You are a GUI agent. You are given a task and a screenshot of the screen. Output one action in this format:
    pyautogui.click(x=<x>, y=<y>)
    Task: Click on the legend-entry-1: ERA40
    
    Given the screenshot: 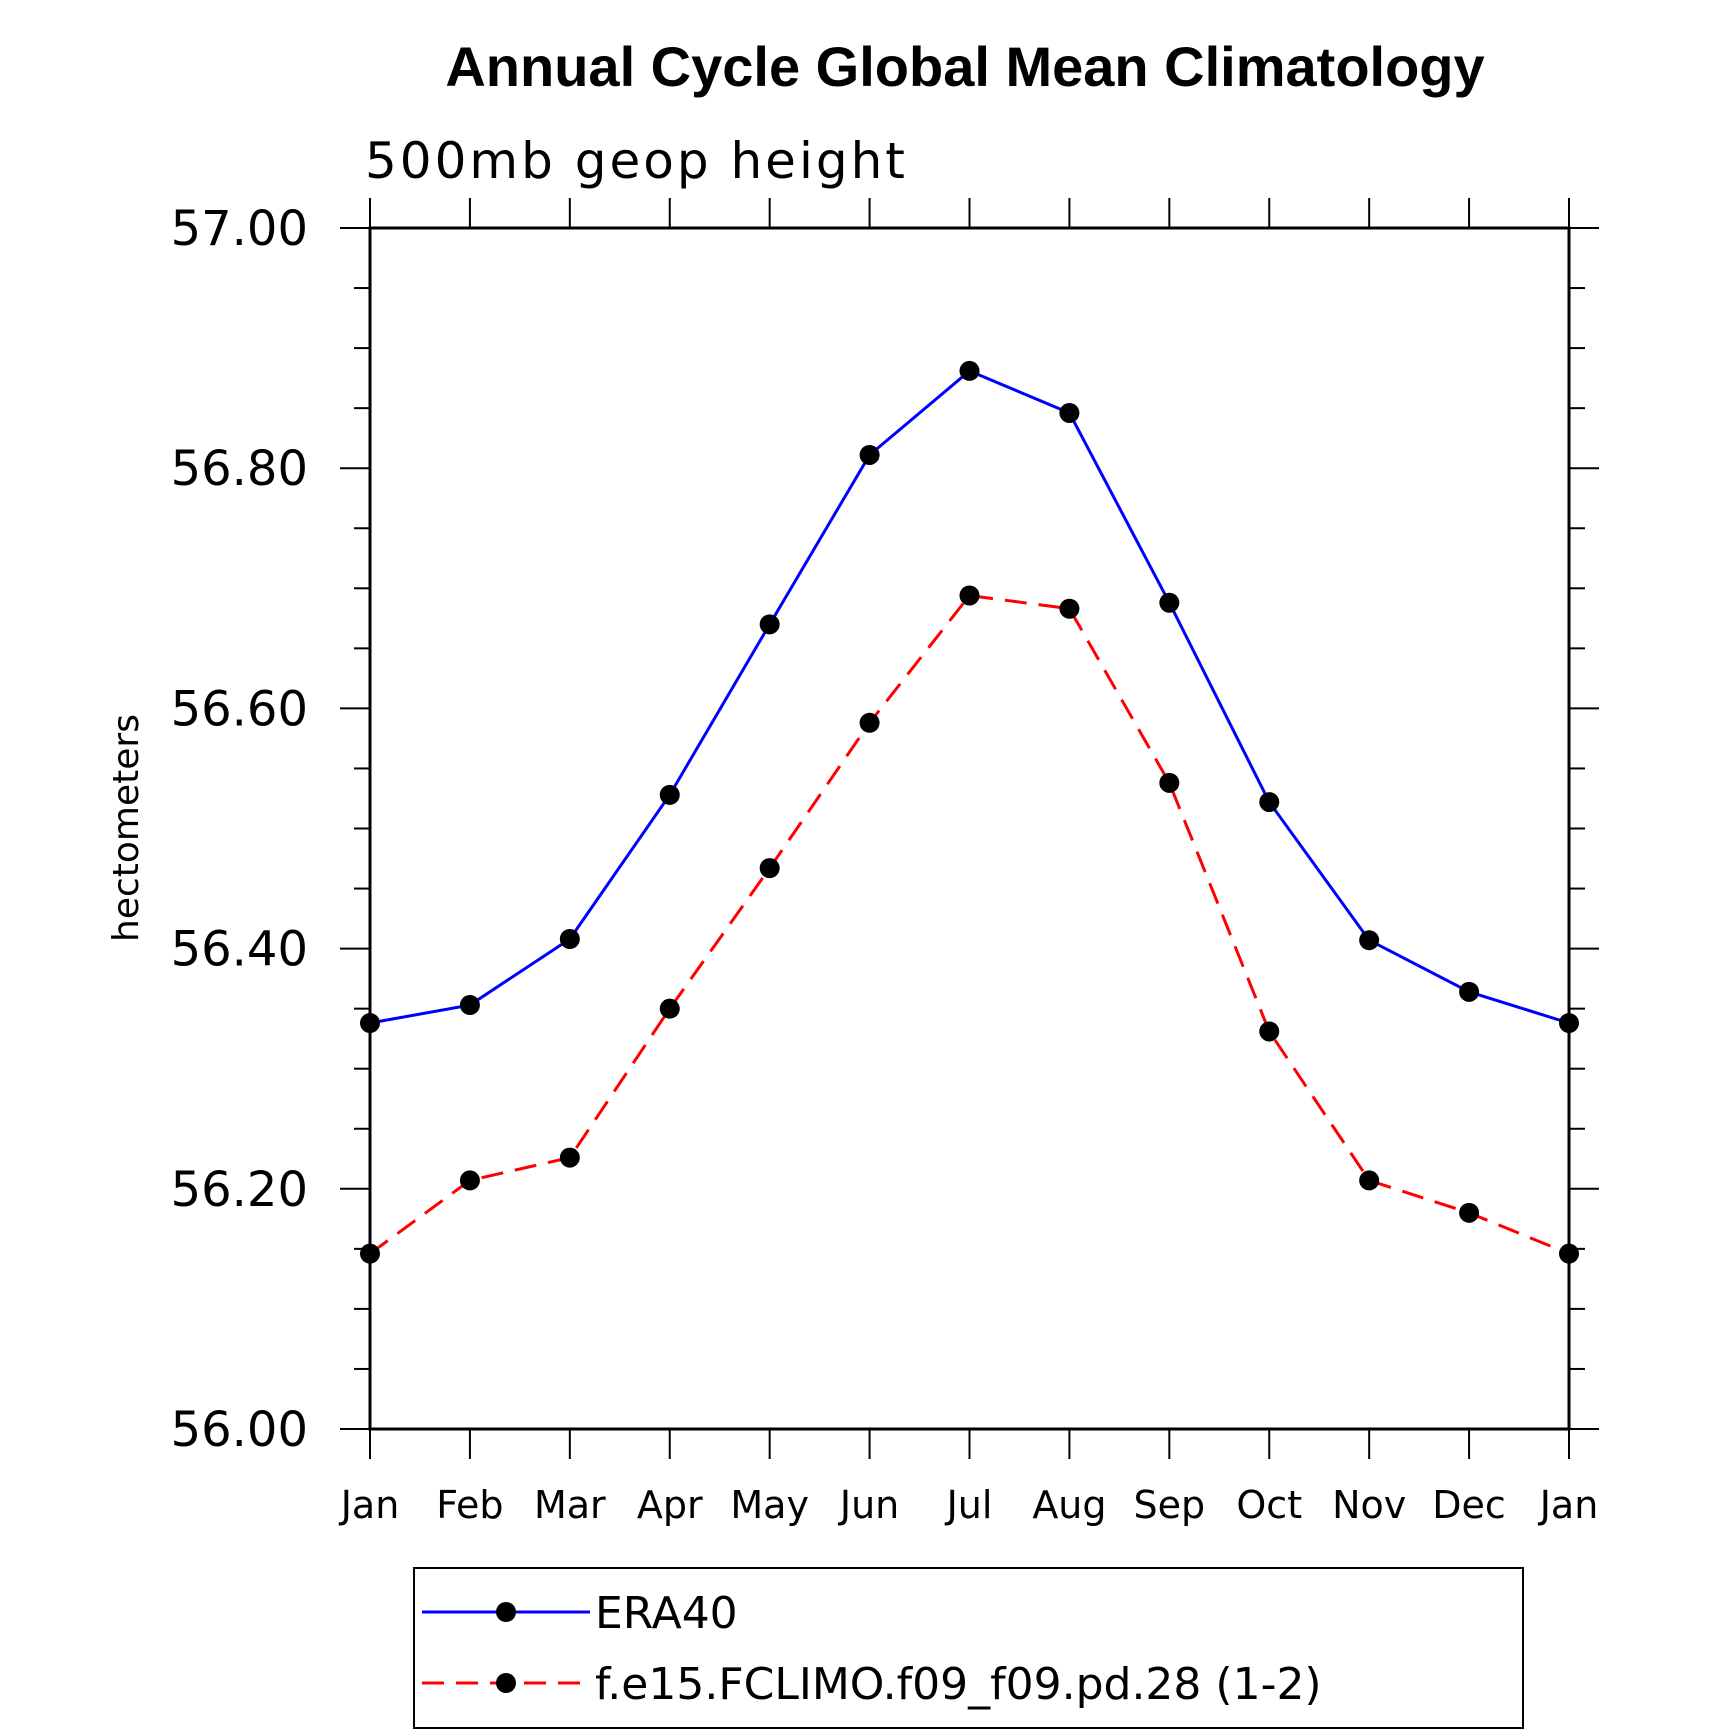 What is the action you would take?
    pyautogui.click(x=580, y=1613)
    